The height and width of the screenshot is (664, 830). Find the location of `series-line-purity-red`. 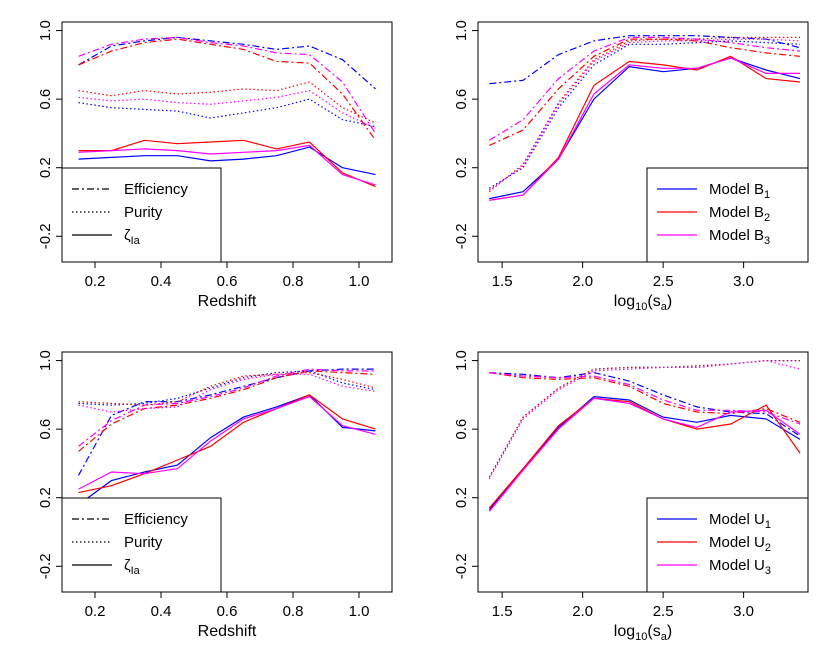

series-line-purity-red is located at coordinates (227, 388).